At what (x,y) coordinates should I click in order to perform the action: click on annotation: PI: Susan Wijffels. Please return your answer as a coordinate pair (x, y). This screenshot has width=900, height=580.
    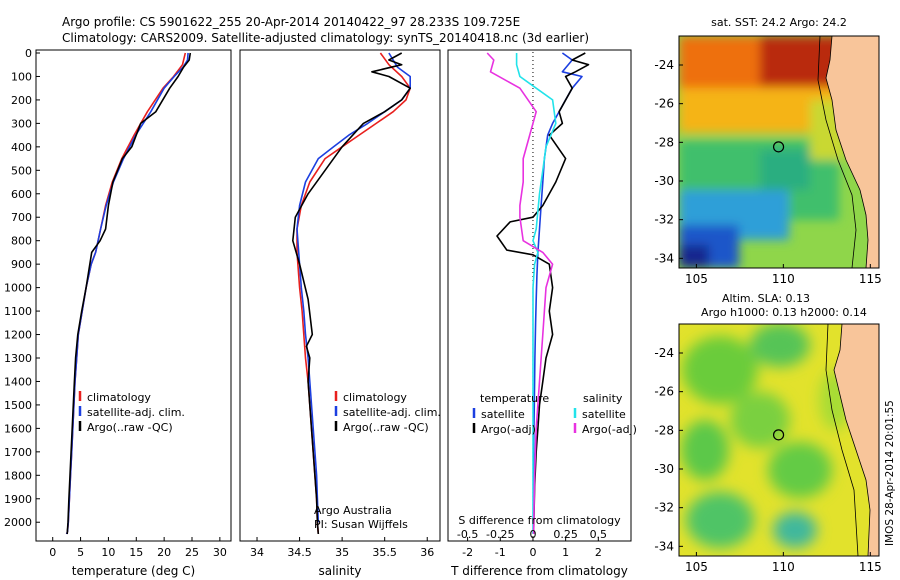
    Looking at the image, I should click on (361, 524).